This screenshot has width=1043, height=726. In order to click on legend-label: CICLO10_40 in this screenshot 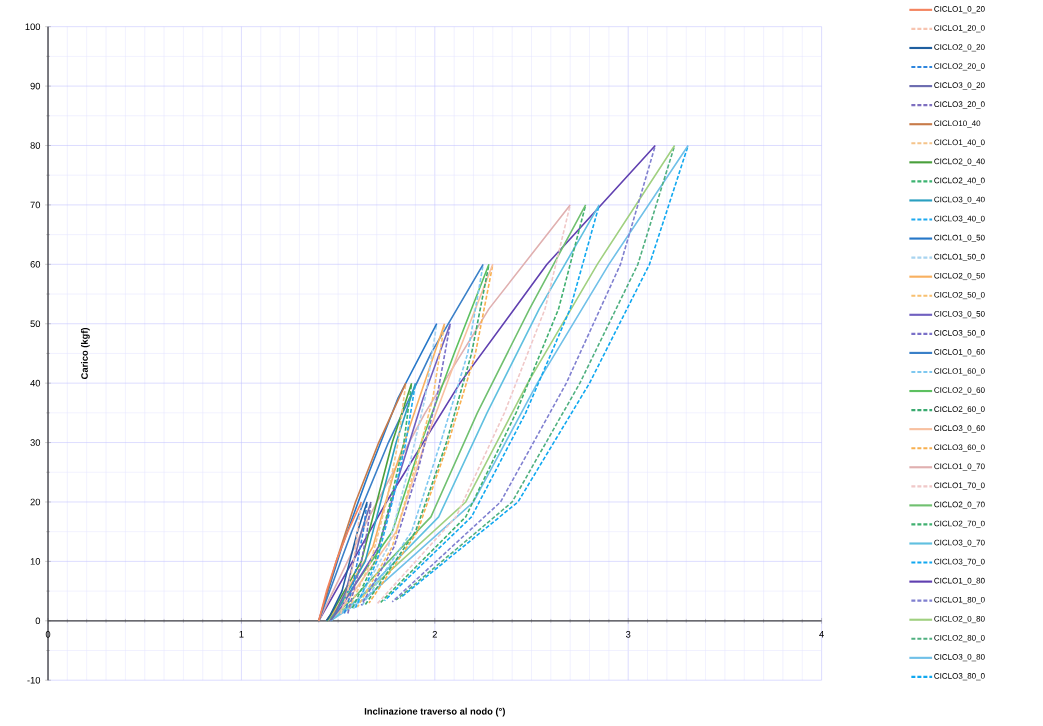, I will do `click(957, 124)`.